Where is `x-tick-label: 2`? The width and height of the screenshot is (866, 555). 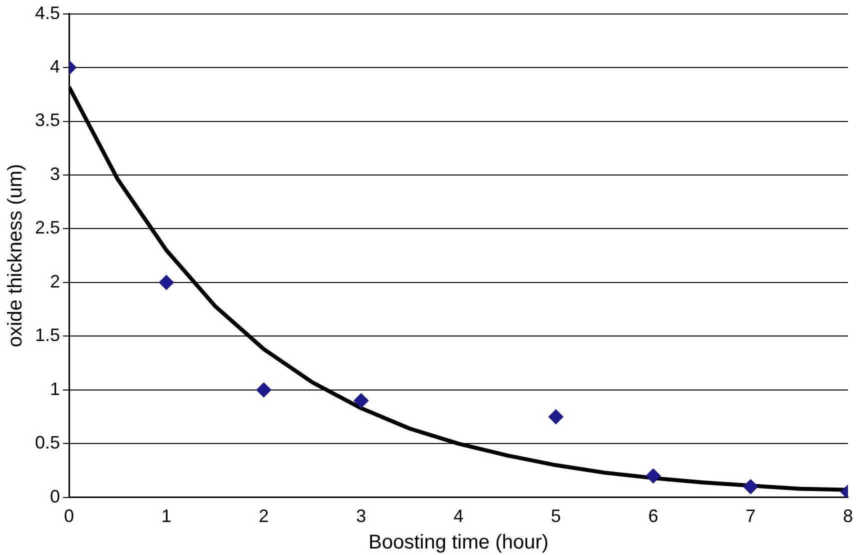 x-tick-label: 2 is located at coordinates (263, 516).